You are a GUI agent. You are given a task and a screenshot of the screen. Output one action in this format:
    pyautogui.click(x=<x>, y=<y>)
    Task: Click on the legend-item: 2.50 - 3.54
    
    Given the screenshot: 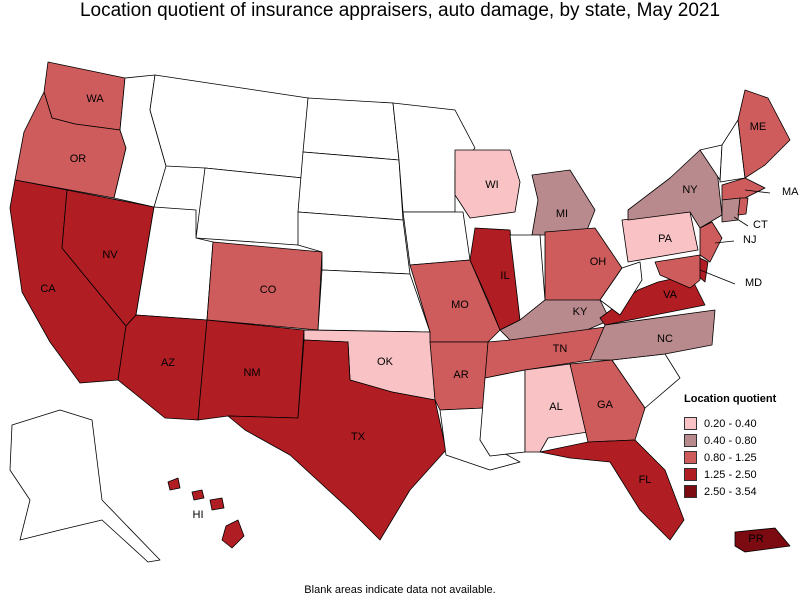 What is the action you would take?
    pyautogui.click(x=740, y=491)
    